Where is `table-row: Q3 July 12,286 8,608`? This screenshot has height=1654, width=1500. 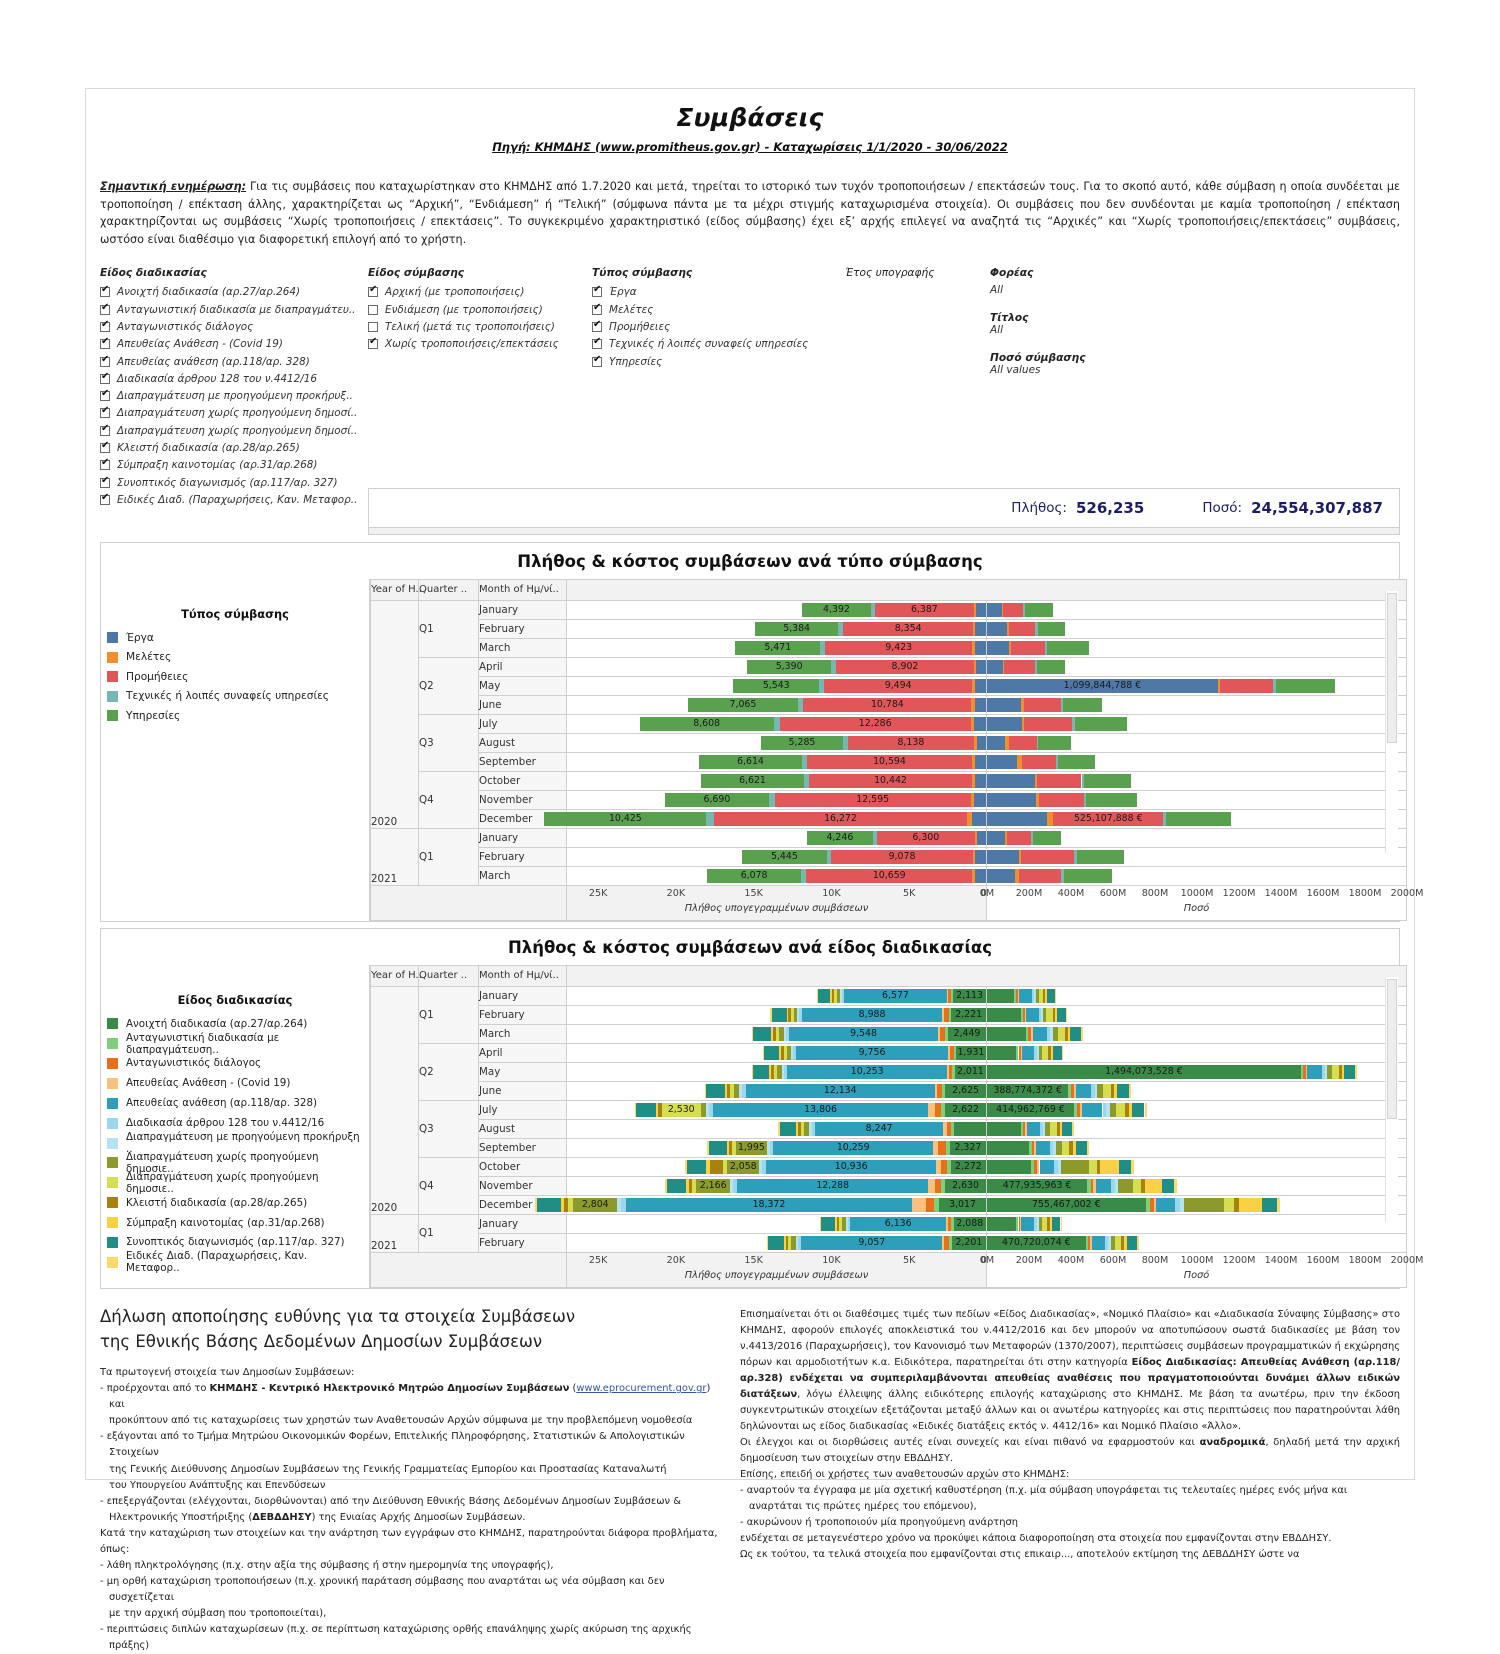 table-row: Q3 July 12,286 8,608 is located at coordinates (889, 742).